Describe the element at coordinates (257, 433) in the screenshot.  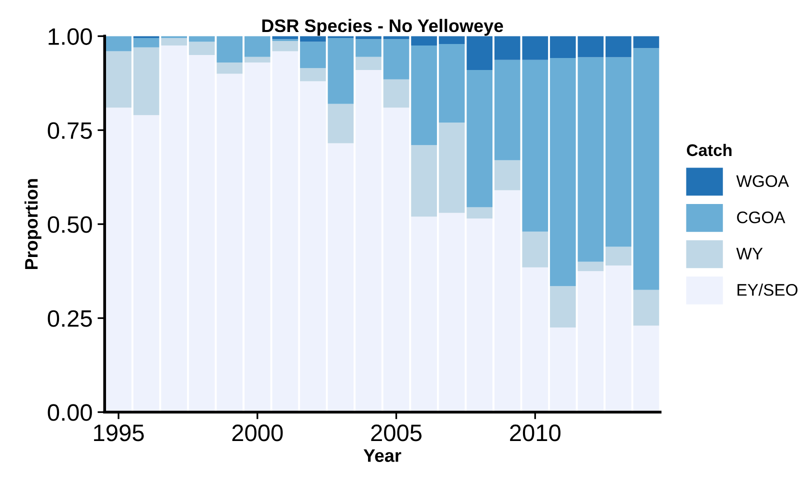
I see `x-tick-label: 2000` at that location.